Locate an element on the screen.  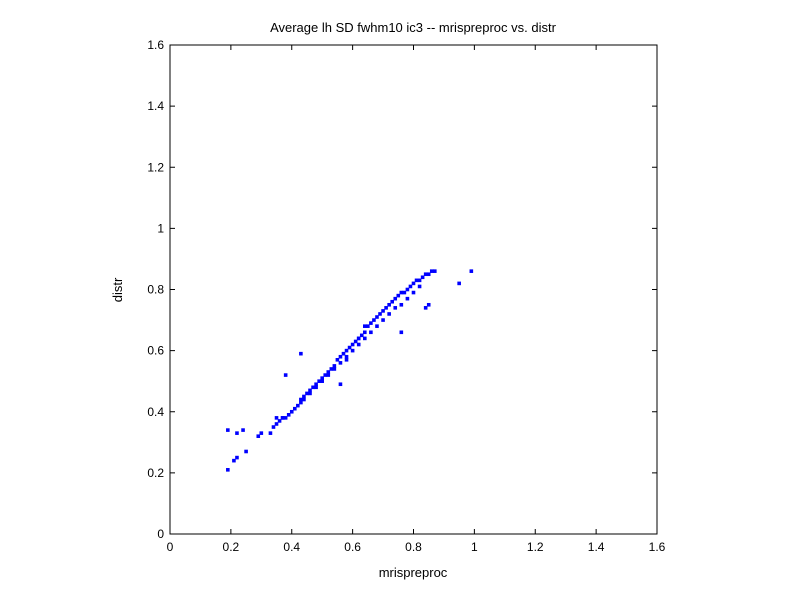
y-tick-label: 0.6 is located at coordinates (155, 351).